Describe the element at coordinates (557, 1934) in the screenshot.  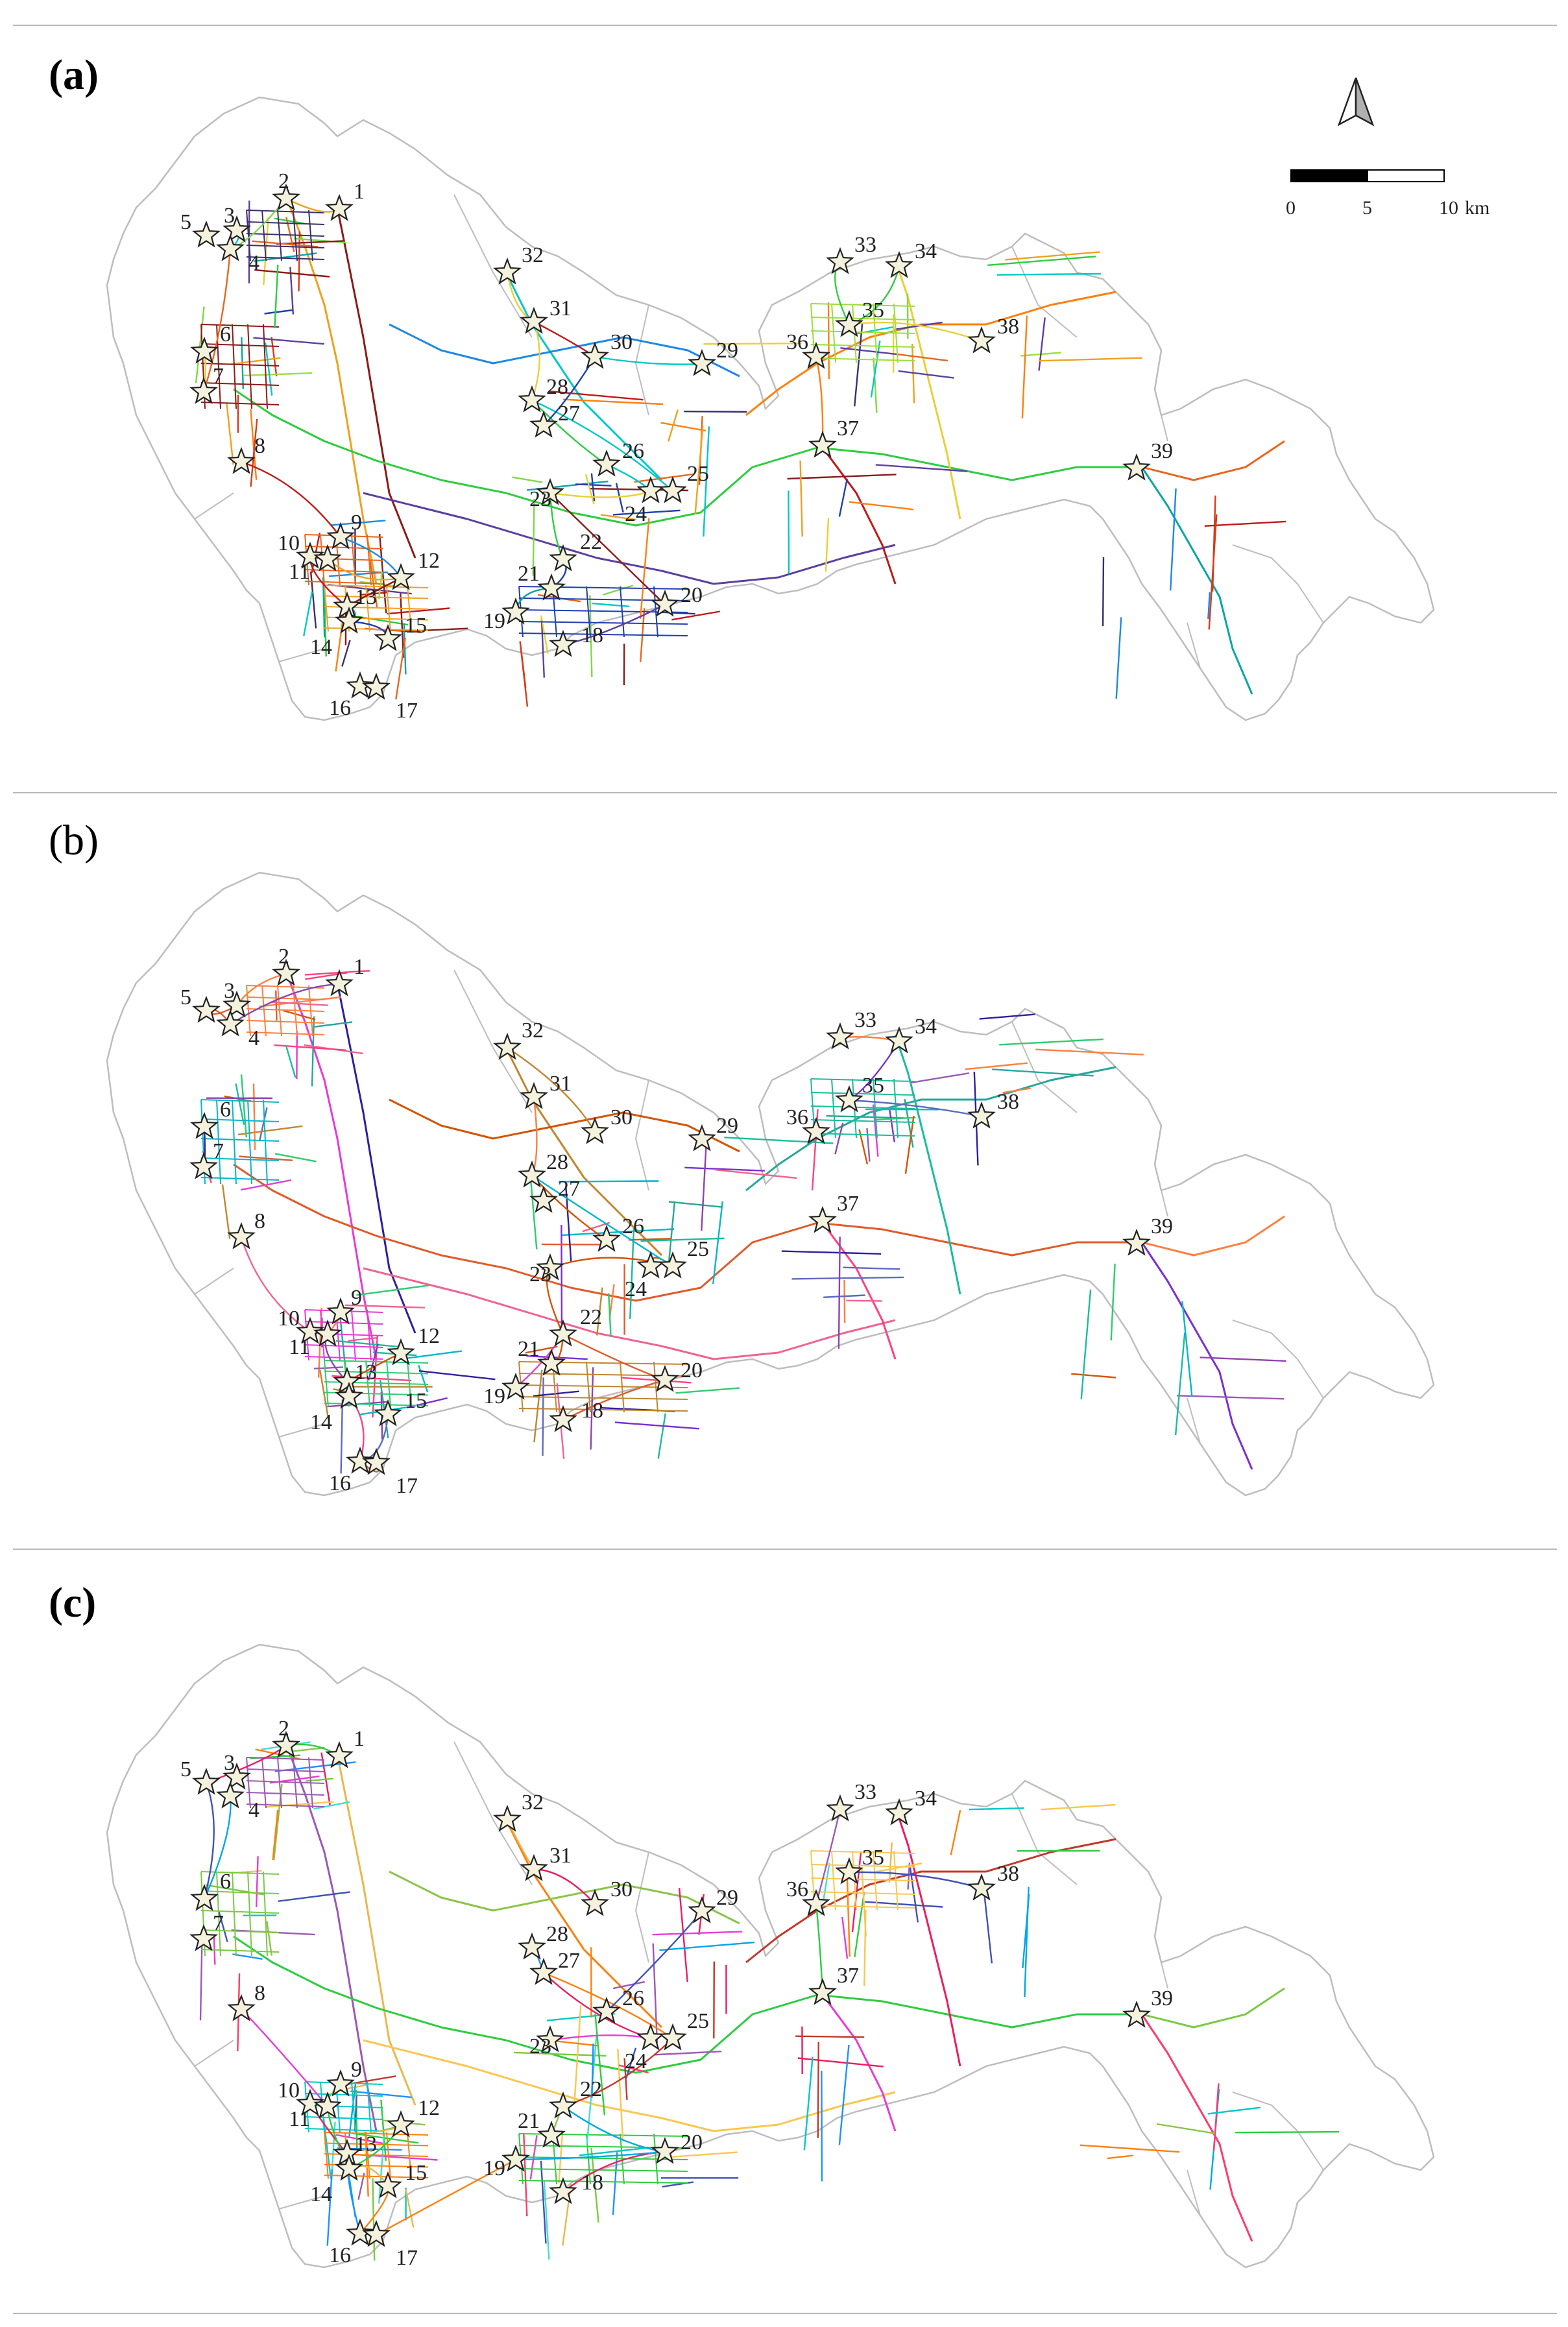
I see `station-number: 28` at that location.